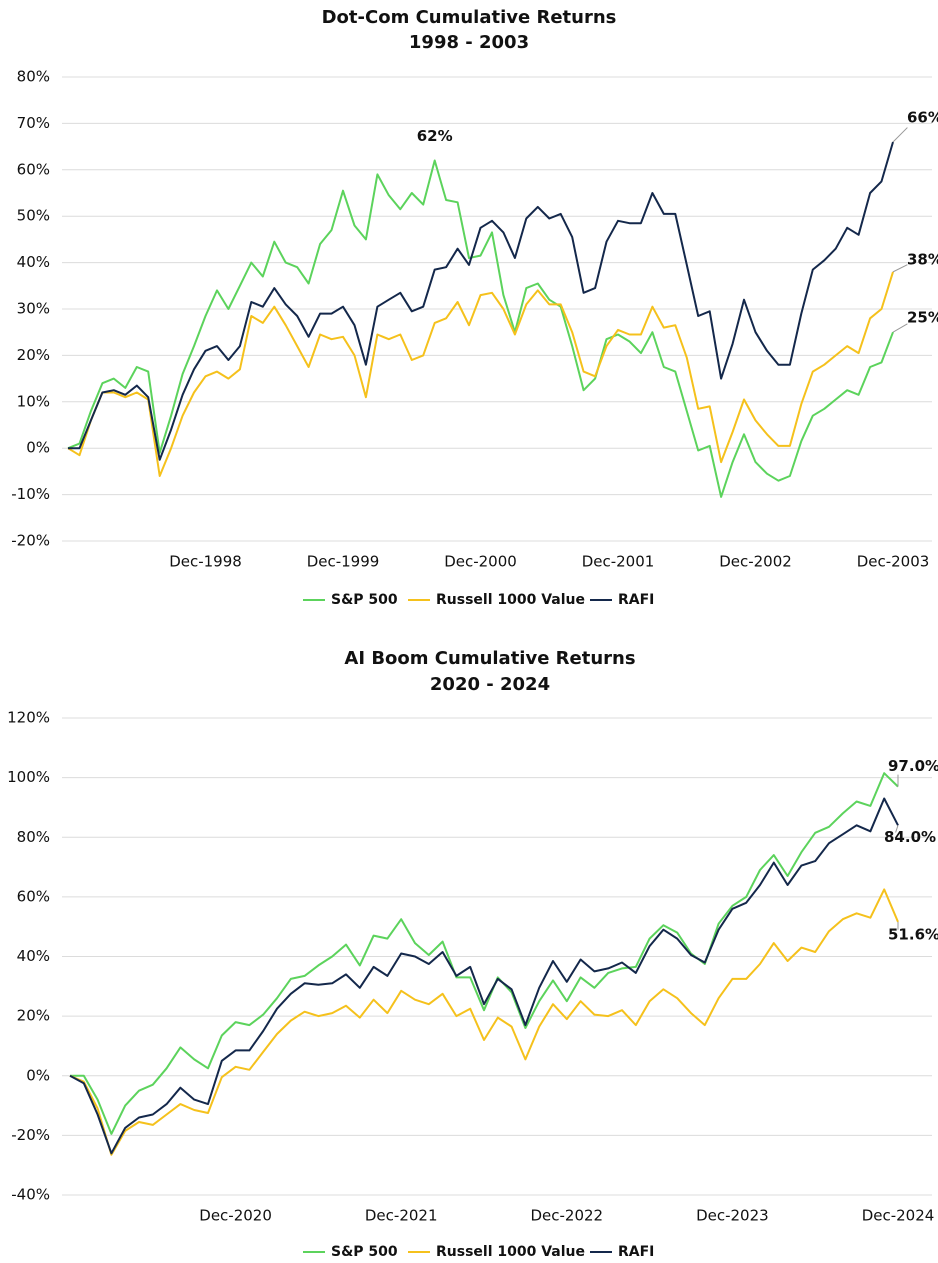  What do you see at coordinates (469, 42) in the screenshot?
I see `chart-subtitle: 1998 - 2003` at bounding box center [469, 42].